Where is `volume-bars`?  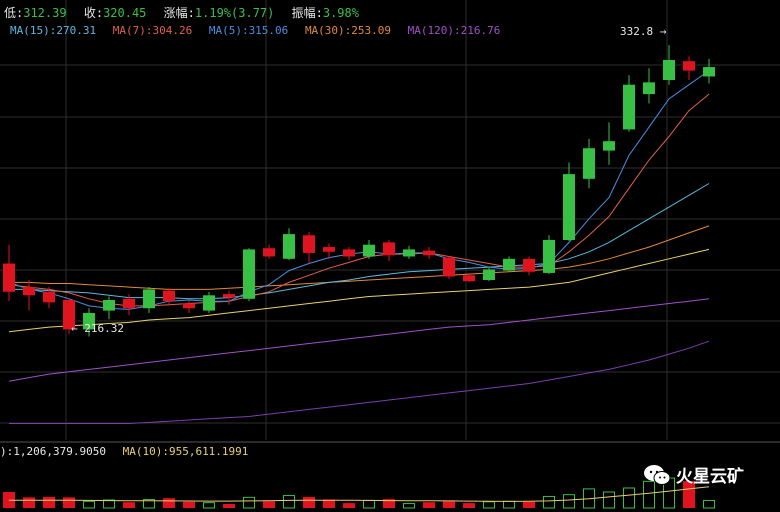 volume-bars is located at coordinates (359, 493).